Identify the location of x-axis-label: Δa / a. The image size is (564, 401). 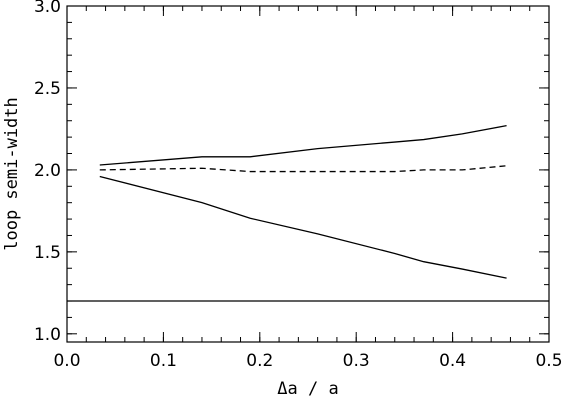
(307, 389).